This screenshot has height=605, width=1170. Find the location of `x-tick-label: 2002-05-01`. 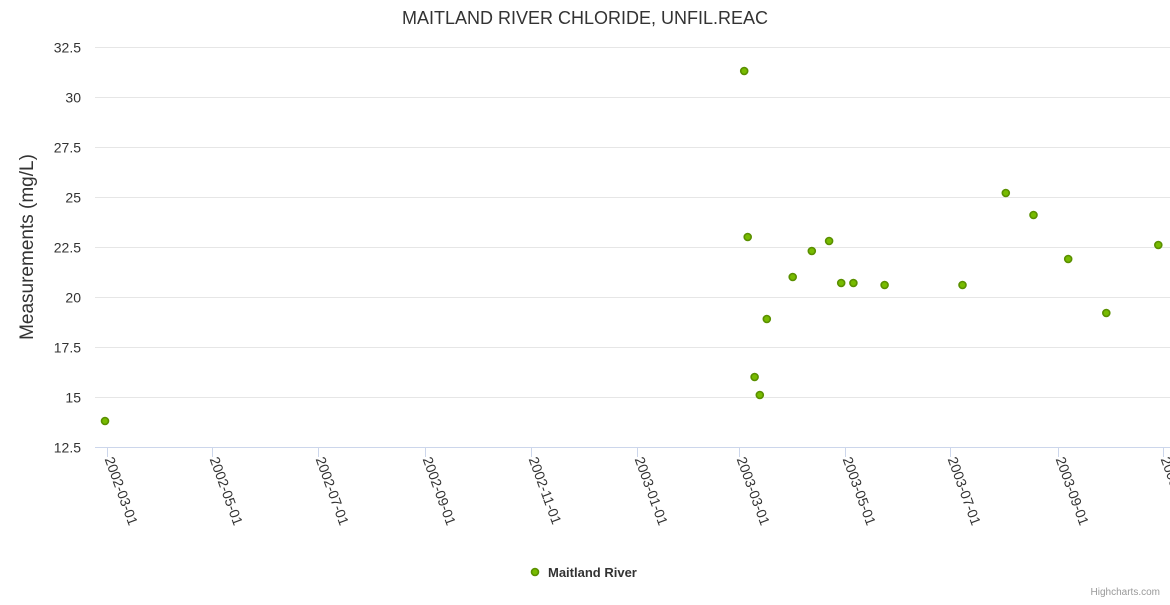

x-tick-label: 2002-05-01 is located at coordinates (227, 491).